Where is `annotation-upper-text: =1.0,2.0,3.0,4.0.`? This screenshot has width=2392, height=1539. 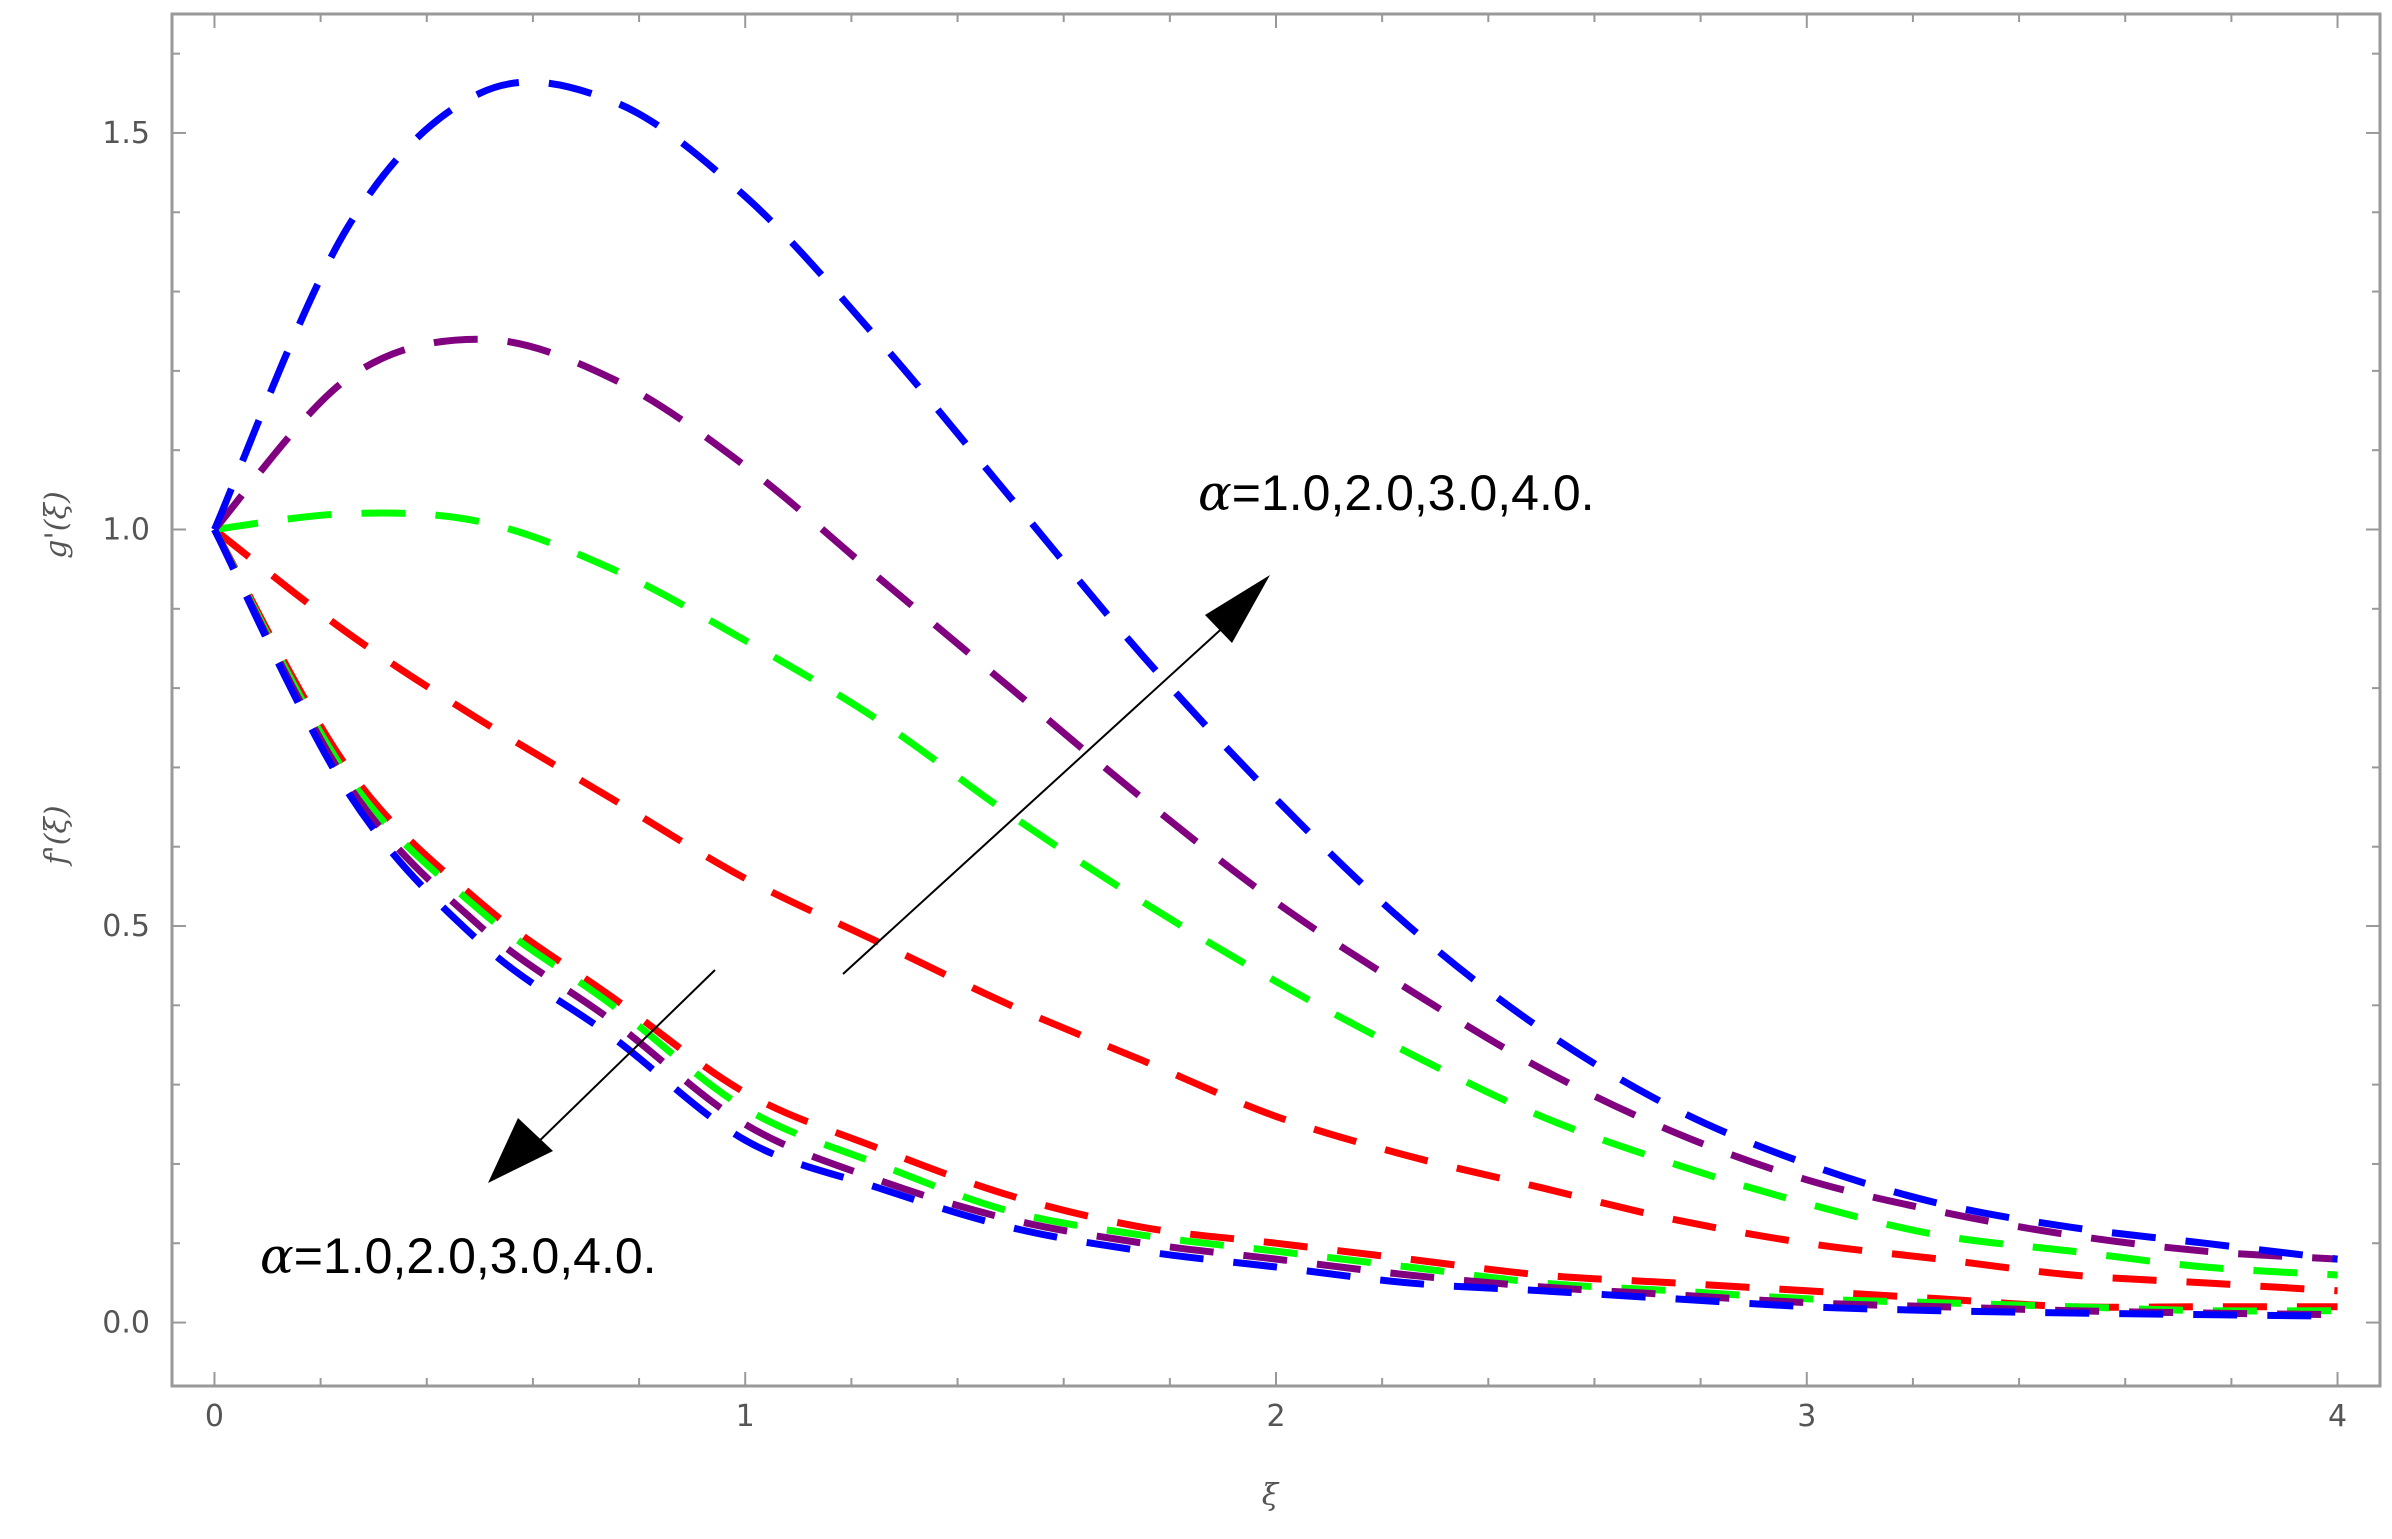 annotation-upper-text: =1.0,2.0,3.0,4.0. is located at coordinates (1413, 493).